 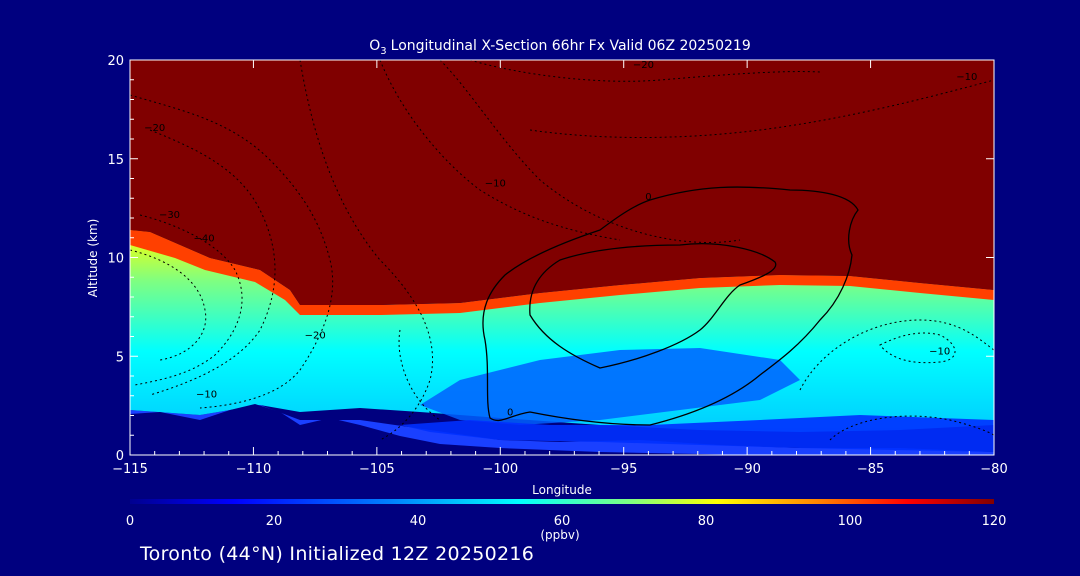 What do you see at coordinates (115, 259) in the screenshot?
I see `y-tick-label: 10` at bounding box center [115, 259].